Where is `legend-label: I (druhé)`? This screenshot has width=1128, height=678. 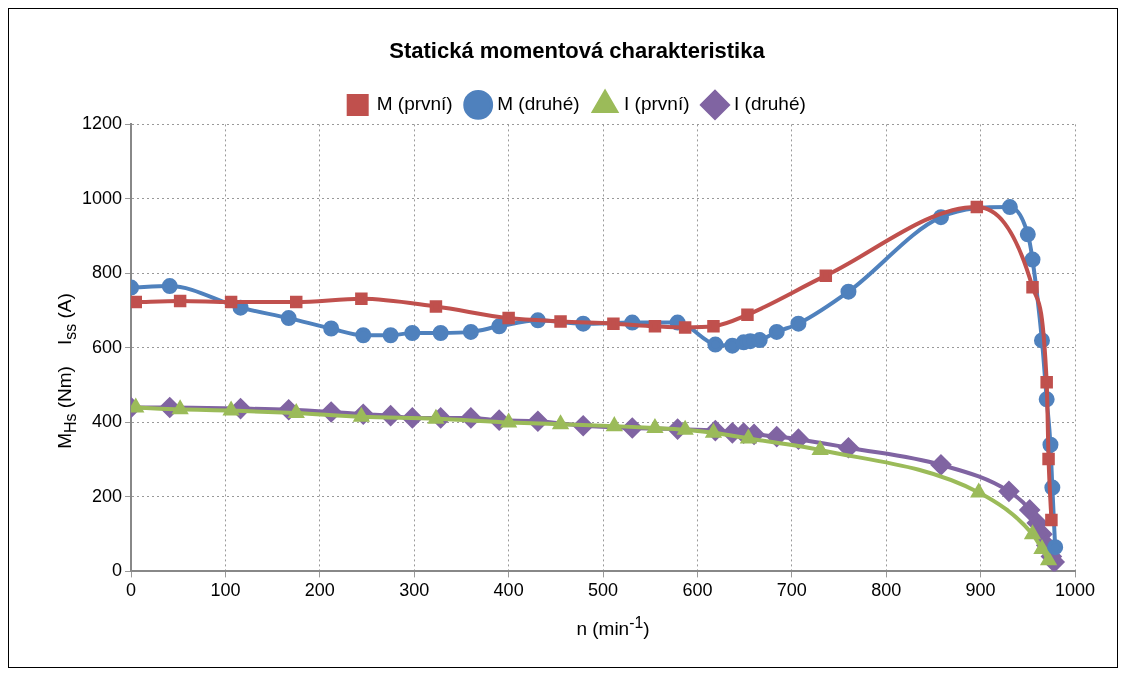 legend-label: I (druhé) is located at coordinates (770, 104).